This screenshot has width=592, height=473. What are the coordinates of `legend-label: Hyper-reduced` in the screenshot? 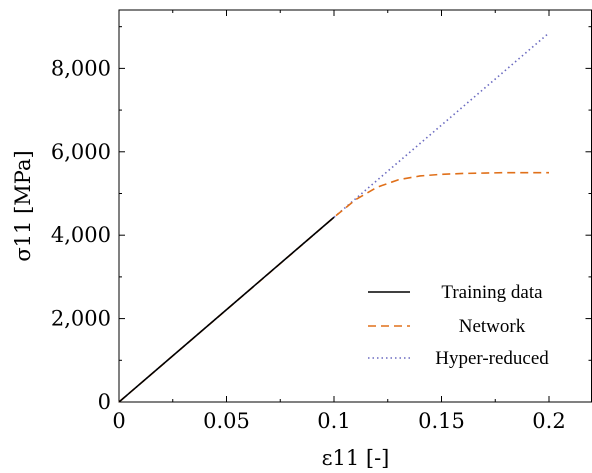 It's located at (492, 358).